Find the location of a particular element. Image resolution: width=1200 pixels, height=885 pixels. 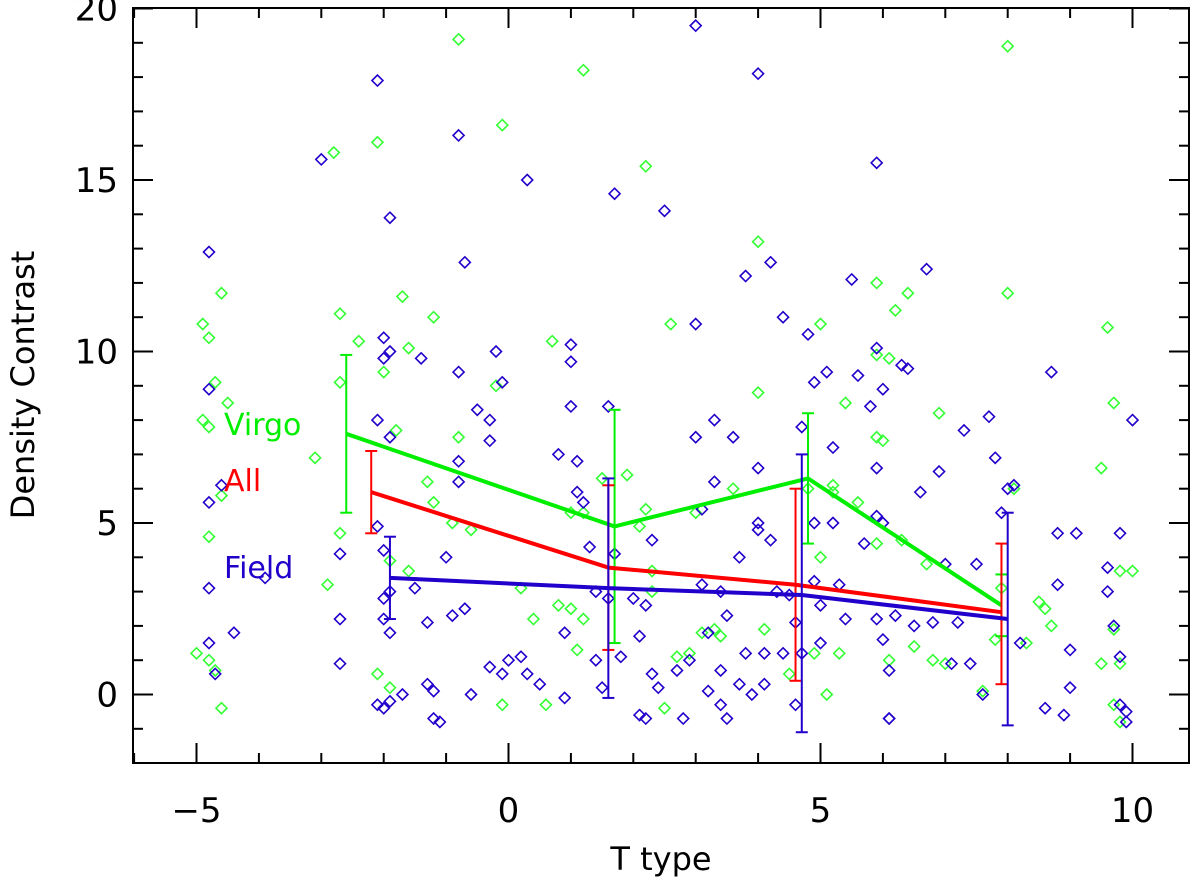

series-line-virgo is located at coordinates (674, 519).